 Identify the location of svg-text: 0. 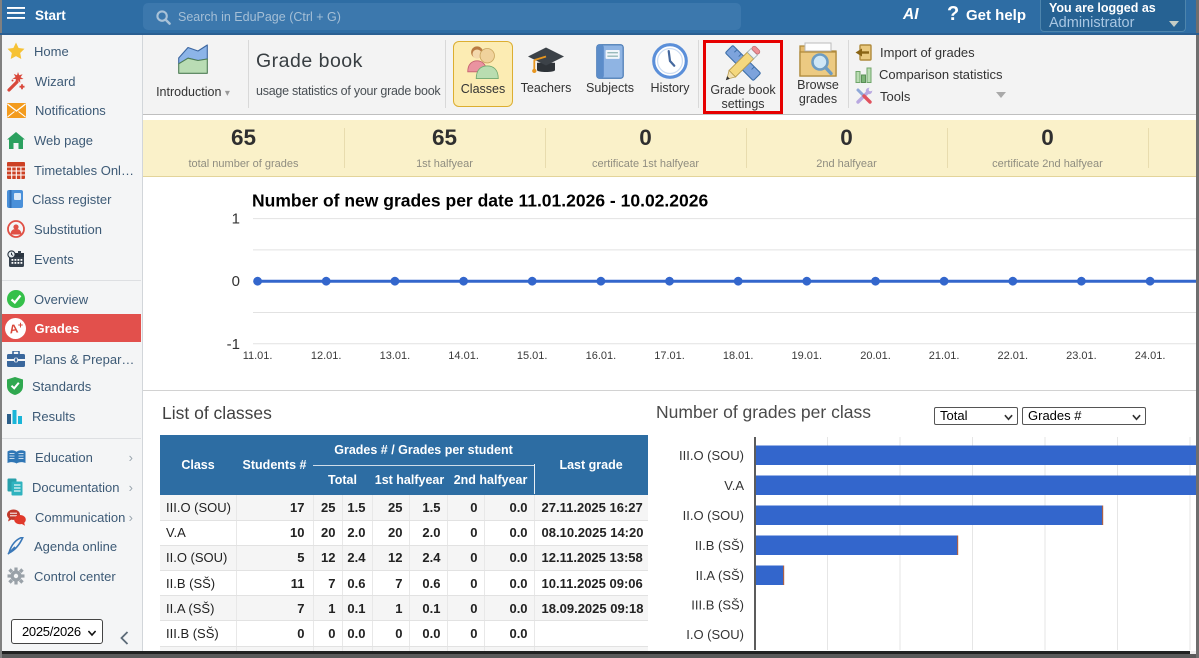
(236, 281).